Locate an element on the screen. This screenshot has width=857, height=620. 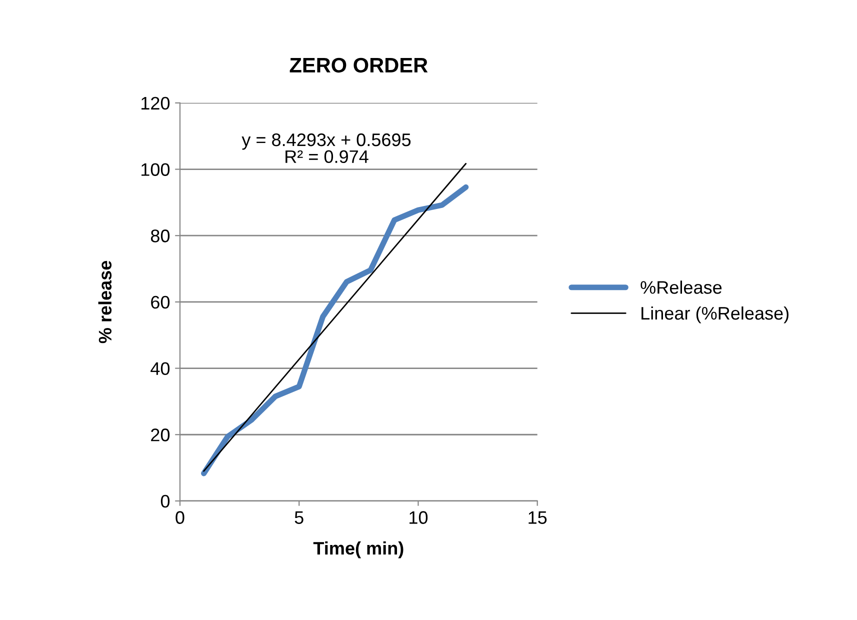
y-tick-label: 0 is located at coordinates (165, 501).